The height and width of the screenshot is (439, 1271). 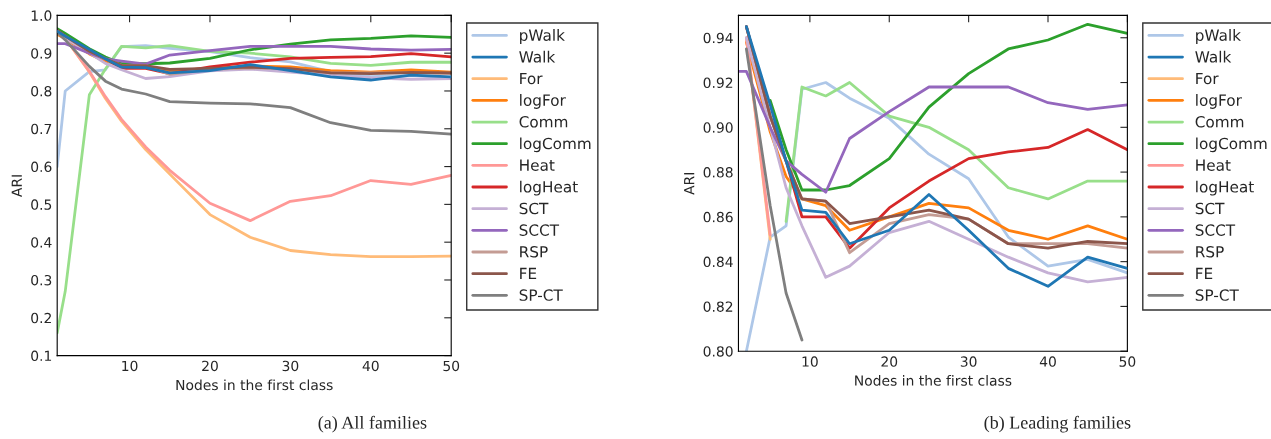 I want to click on y-tick-label: 0.86, so click(x=718, y=217).